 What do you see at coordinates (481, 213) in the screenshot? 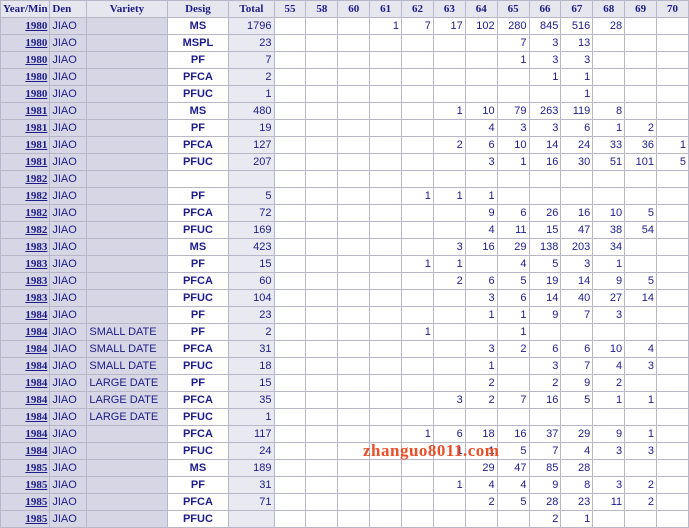
I see `cell-grade-64: 9` at bounding box center [481, 213].